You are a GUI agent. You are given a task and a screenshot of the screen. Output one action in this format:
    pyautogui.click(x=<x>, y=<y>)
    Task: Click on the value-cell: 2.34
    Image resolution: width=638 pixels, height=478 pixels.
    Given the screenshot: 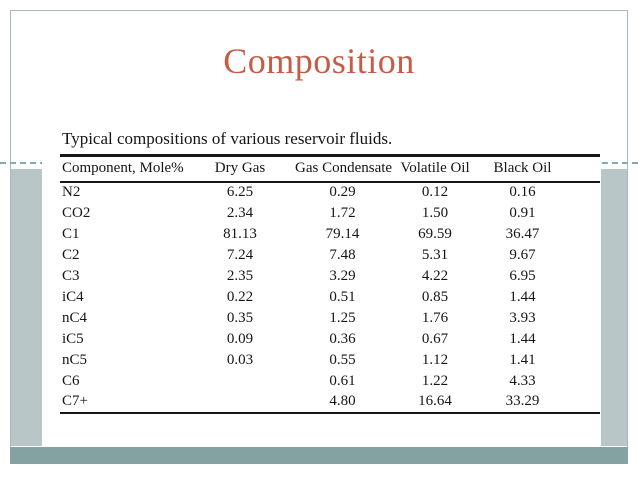 What is the action you would take?
    pyautogui.click(x=240, y=212)
    